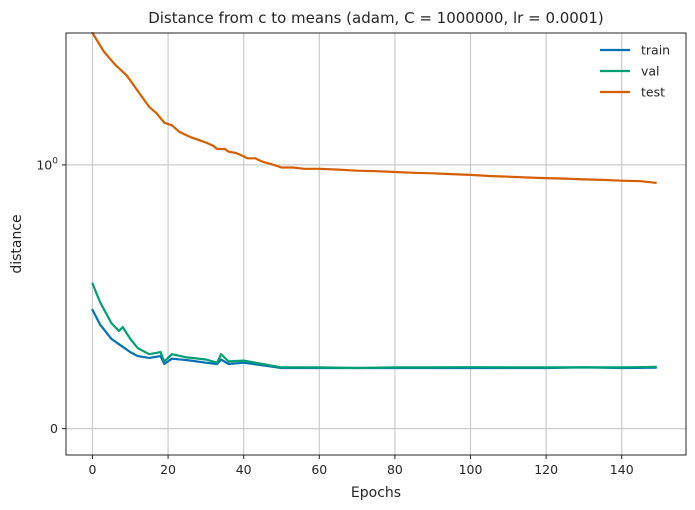  What do you see at coordinates (635, 71) in the screenshot?
I see `legend: train val test` at bounding box center [635, 71].